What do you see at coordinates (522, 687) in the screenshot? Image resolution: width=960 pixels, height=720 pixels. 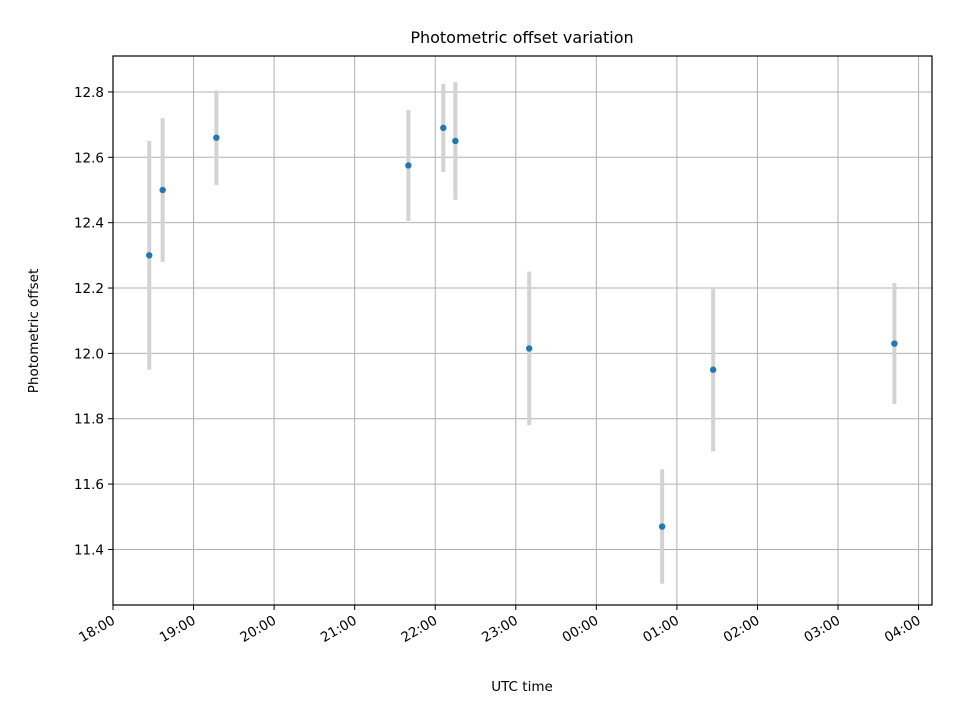 I see `x-axis-label: UTC time` at bounding box center [522, 687].